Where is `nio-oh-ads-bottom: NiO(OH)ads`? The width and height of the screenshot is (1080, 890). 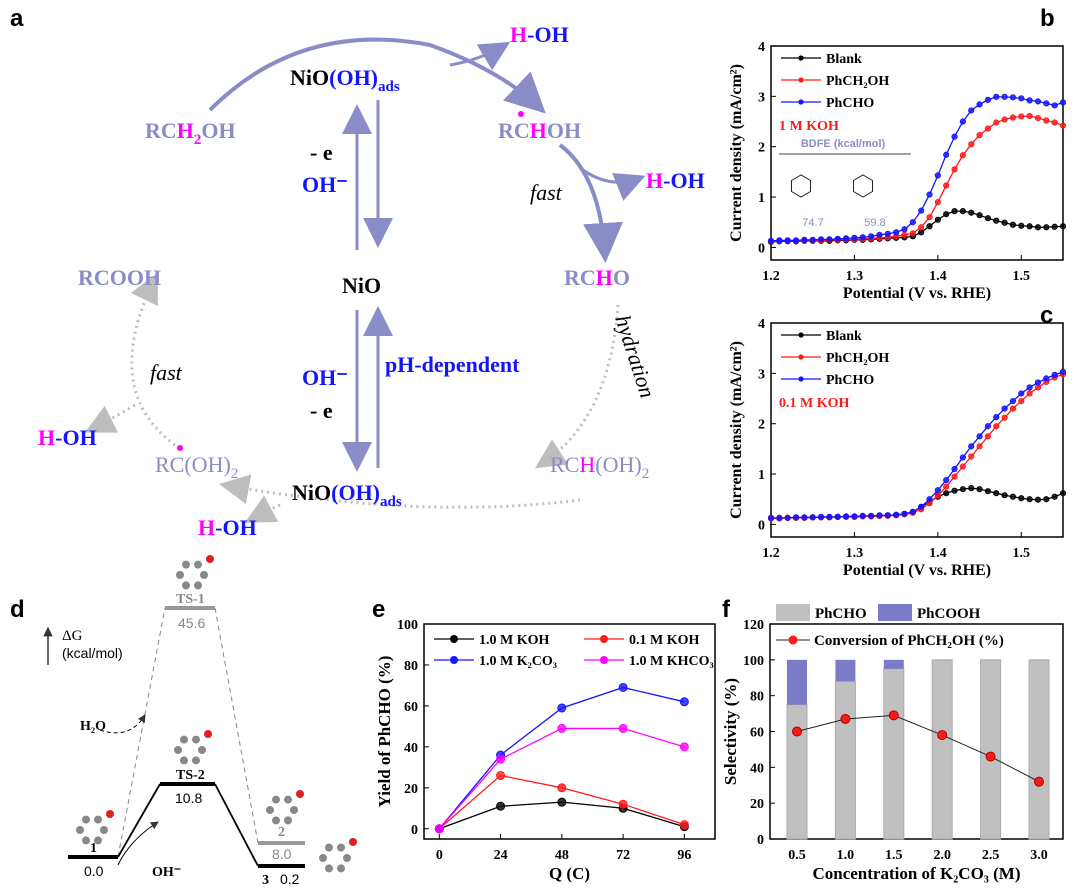 nio-oh-ads-bottom: NiO(OH)ads is located at coordinates (347, 495).